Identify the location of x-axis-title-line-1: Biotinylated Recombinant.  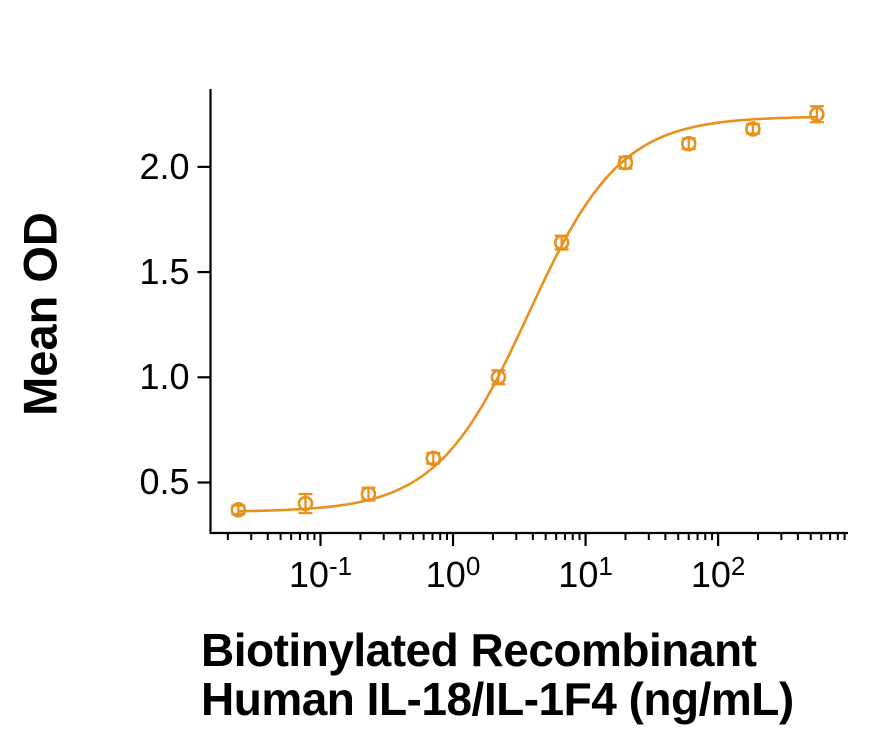
(479, 650).